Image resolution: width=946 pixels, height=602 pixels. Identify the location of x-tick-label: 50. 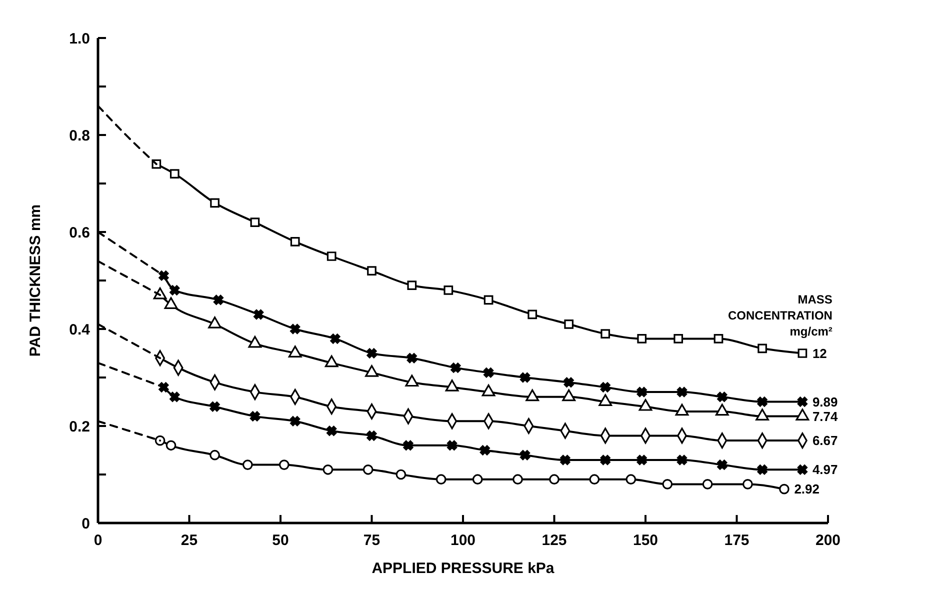
(280, 540).